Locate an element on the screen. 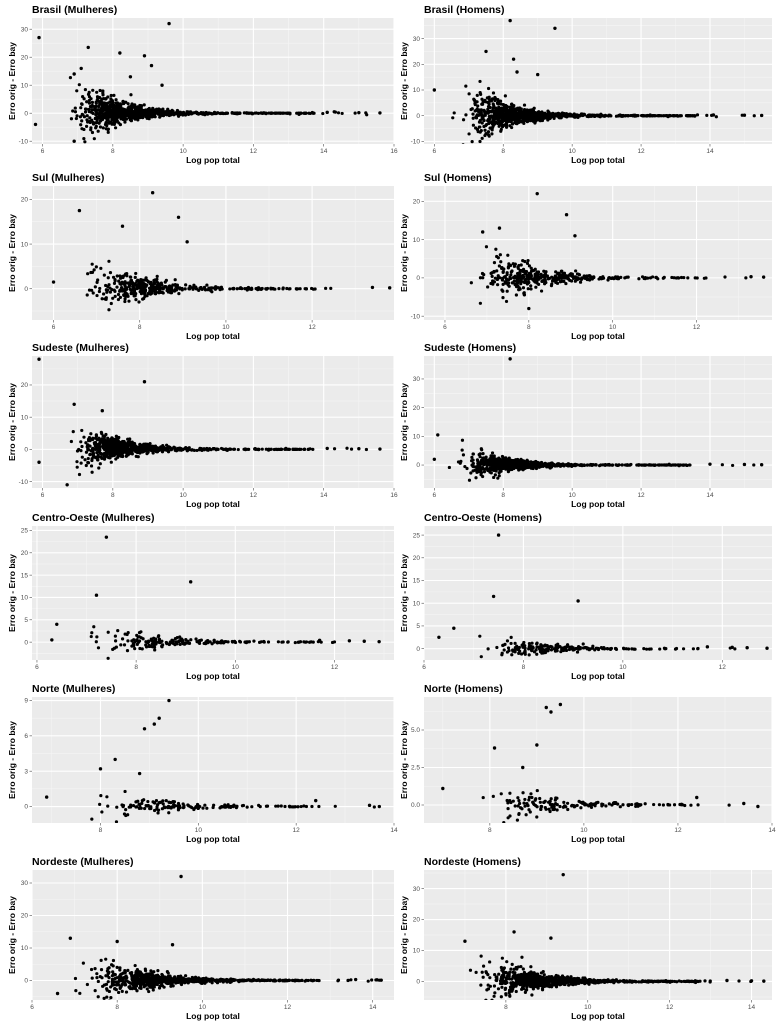  x-tick-label: 12 is located at coordinates (254, 495).